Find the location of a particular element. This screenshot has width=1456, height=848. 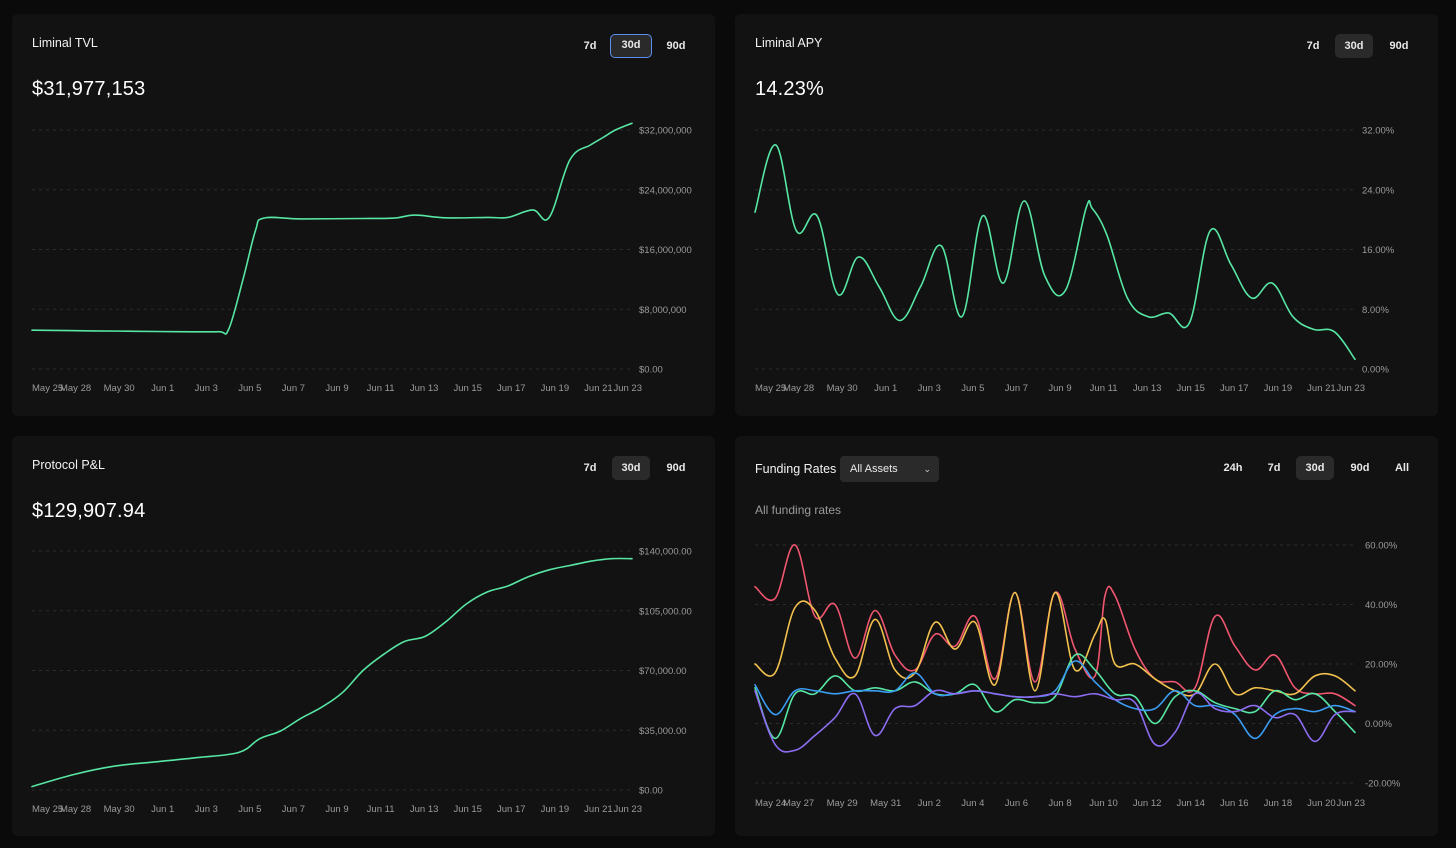

x-tick-label: May 24 is located at coordinates (770, 803).